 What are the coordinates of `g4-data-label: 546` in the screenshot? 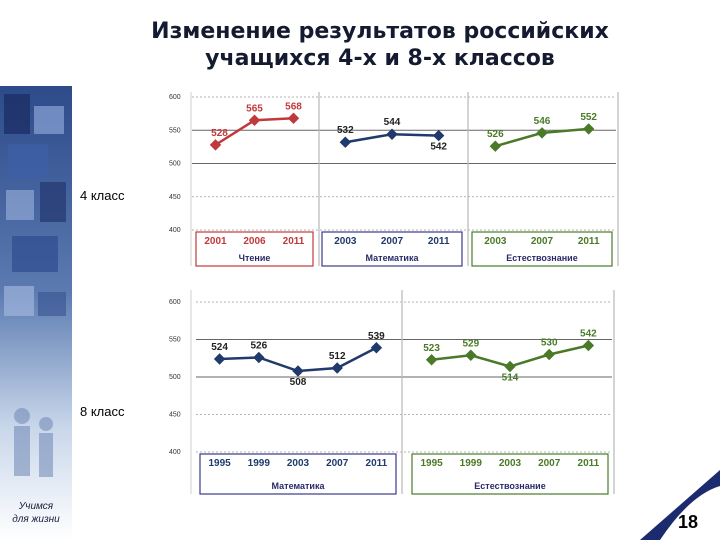 It's located at (542, 121).